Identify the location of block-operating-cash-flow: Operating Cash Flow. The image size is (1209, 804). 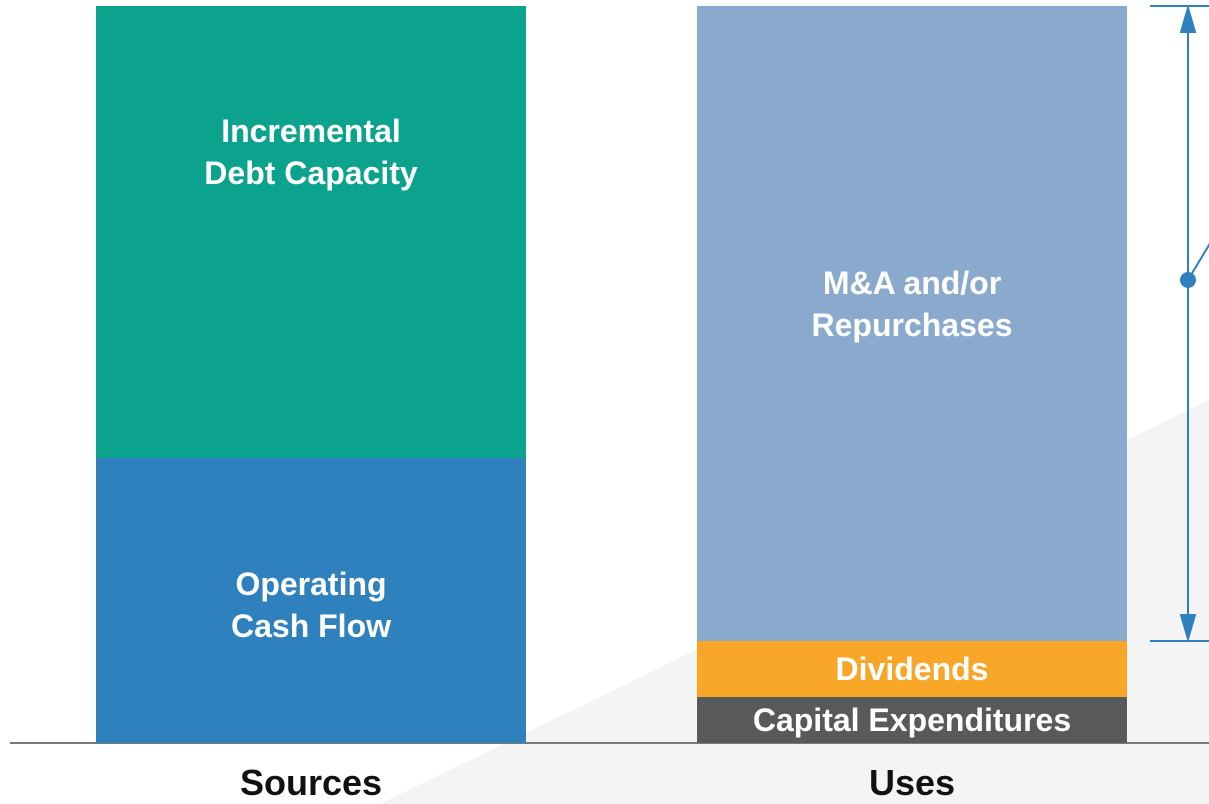
(311, 600).